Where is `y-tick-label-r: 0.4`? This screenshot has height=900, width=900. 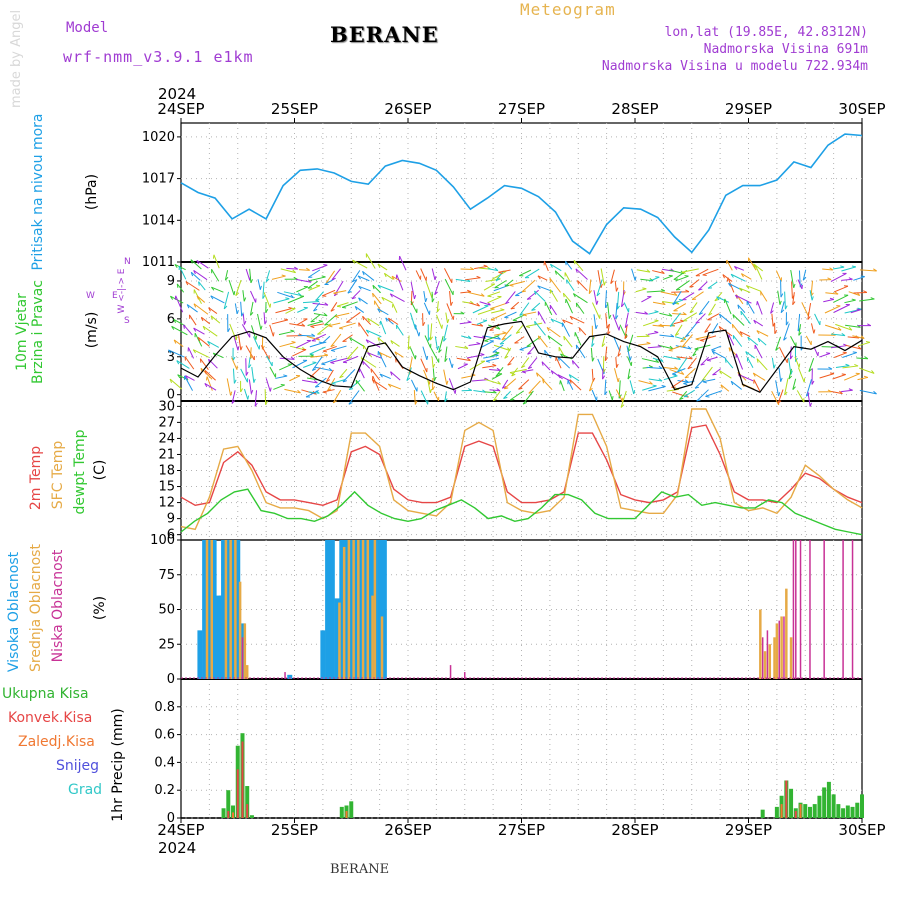 y-tick-label-r: 0.4 is located at coordinates (164, 762).